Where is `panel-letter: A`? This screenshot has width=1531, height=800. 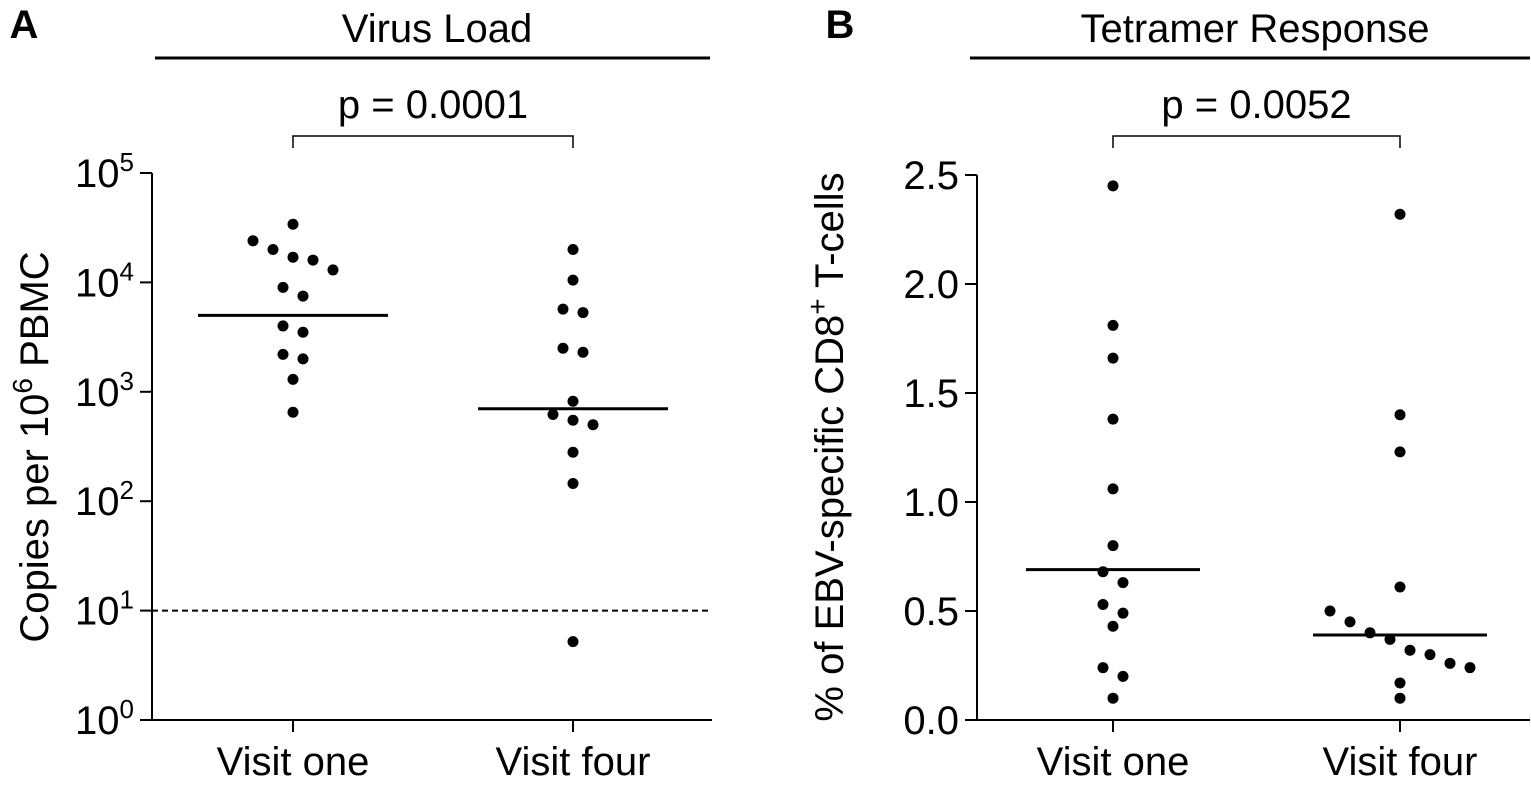
panel-letter: A is located at coordinates (24, 25).